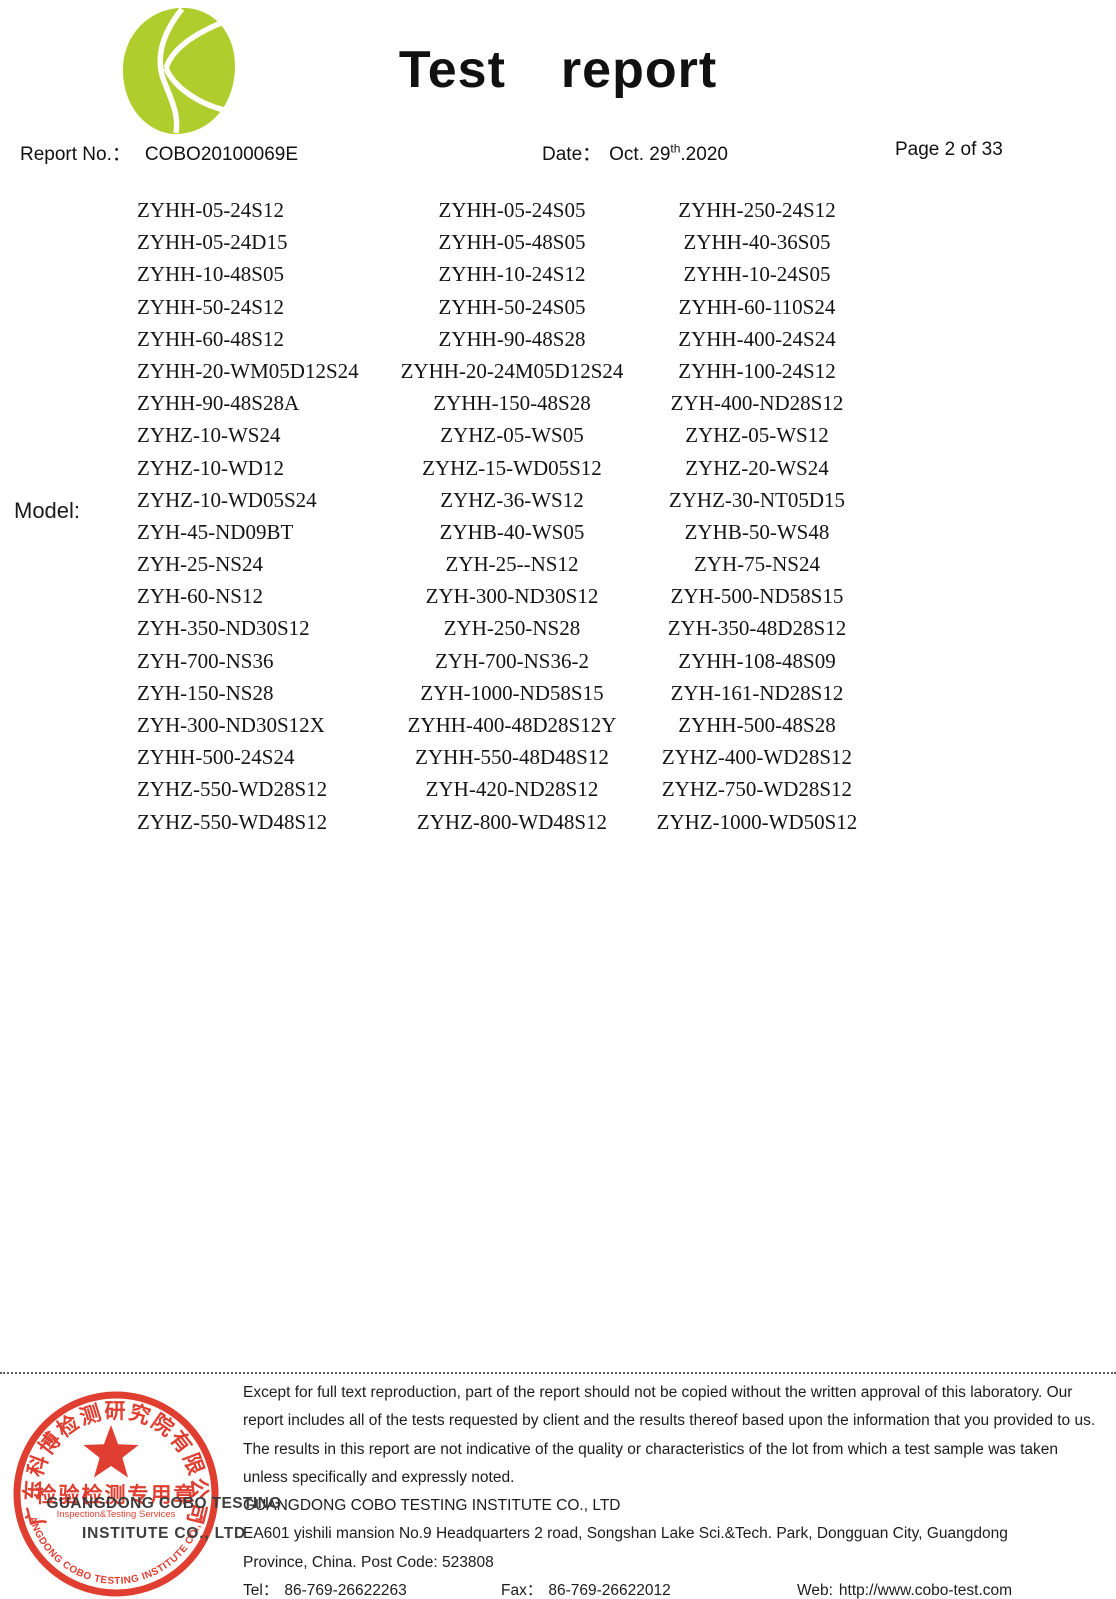 The image size is (1116, 1599). Describe the element at coordinates (379, 1477) in the screenshot. I see `disclaimer-line: unless specifically and expressly noted.` at that location.